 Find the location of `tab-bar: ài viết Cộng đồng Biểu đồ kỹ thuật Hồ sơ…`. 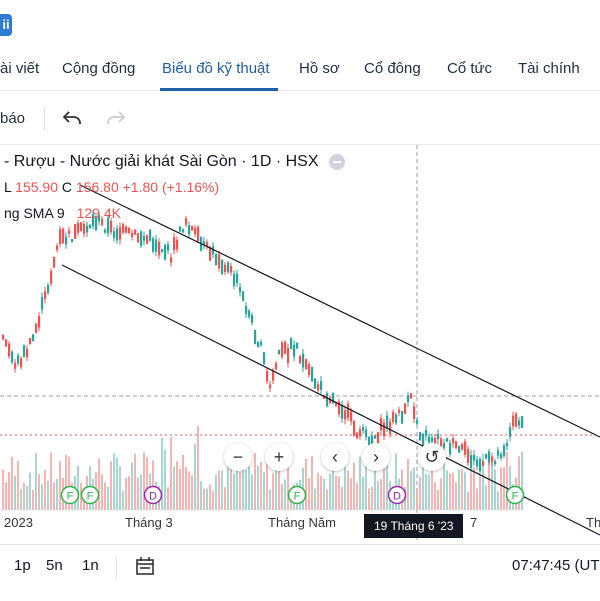

tab-bar: ài viết Cộng đồng Biểu đồ kỹ thuật Hồ sơ… is located at coordinates (300, 68).